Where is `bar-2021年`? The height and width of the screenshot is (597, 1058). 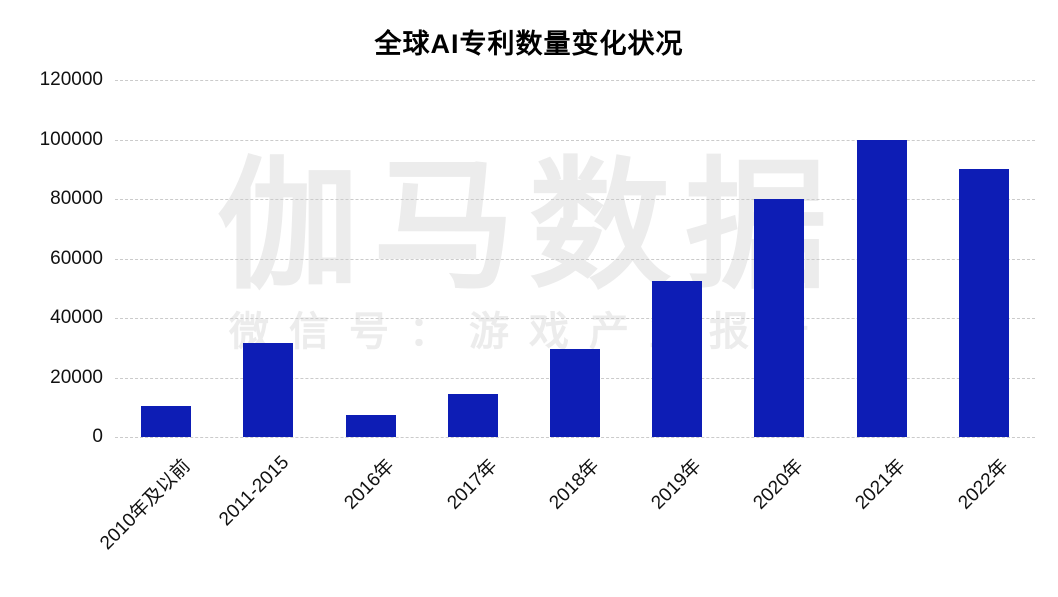
bar-2021年 is located at coordinates (881, 288).